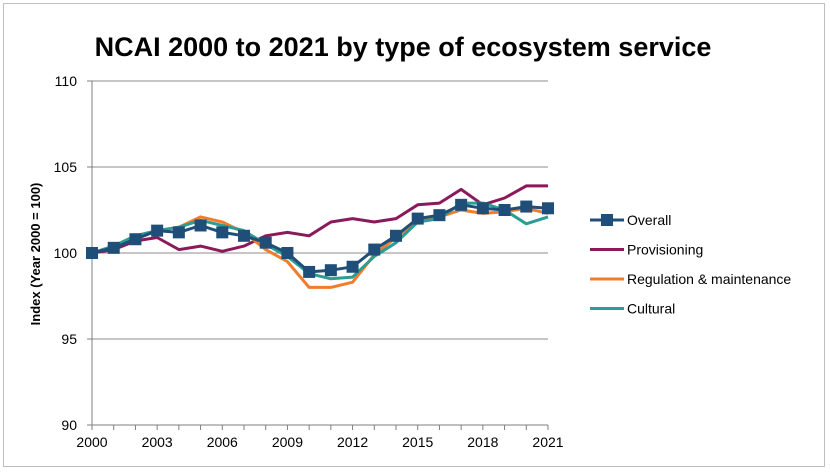 This screenshot has height=472, width=830. What do you see at coordinates (417, 442) in the screenshot?
I see `x-tick-label-2015: 2015` at bounding box center [417, 442].